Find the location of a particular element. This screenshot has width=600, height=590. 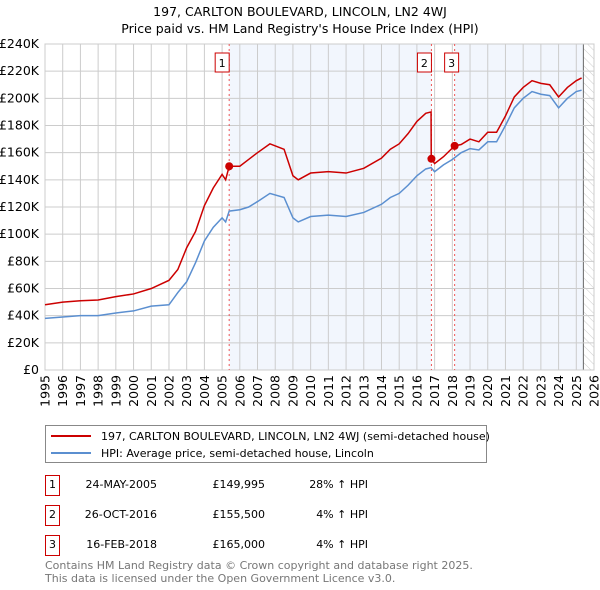

sale-marker-number: 2 is located at coordinates (424, 63).